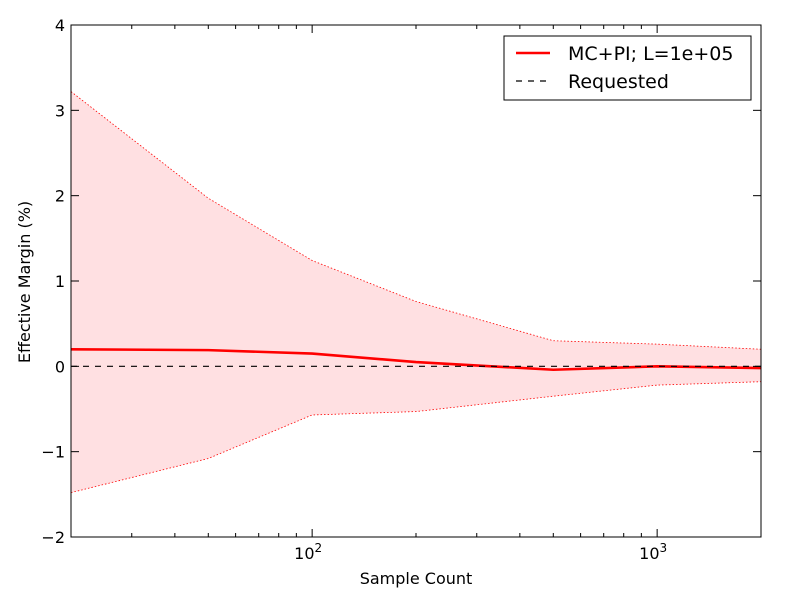 The image size is (800, 600). What do you see at coordinates (60, 281) in the screenshot?
I see `y-tick-label: 1` at bounding box center [60, 281].